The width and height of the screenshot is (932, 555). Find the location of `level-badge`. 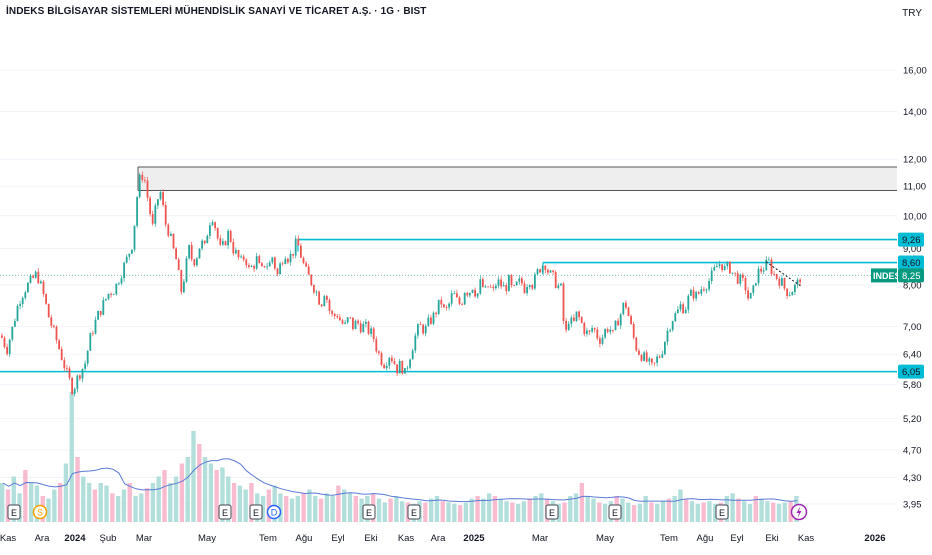

level-badge is located at coordinates (911, 371).